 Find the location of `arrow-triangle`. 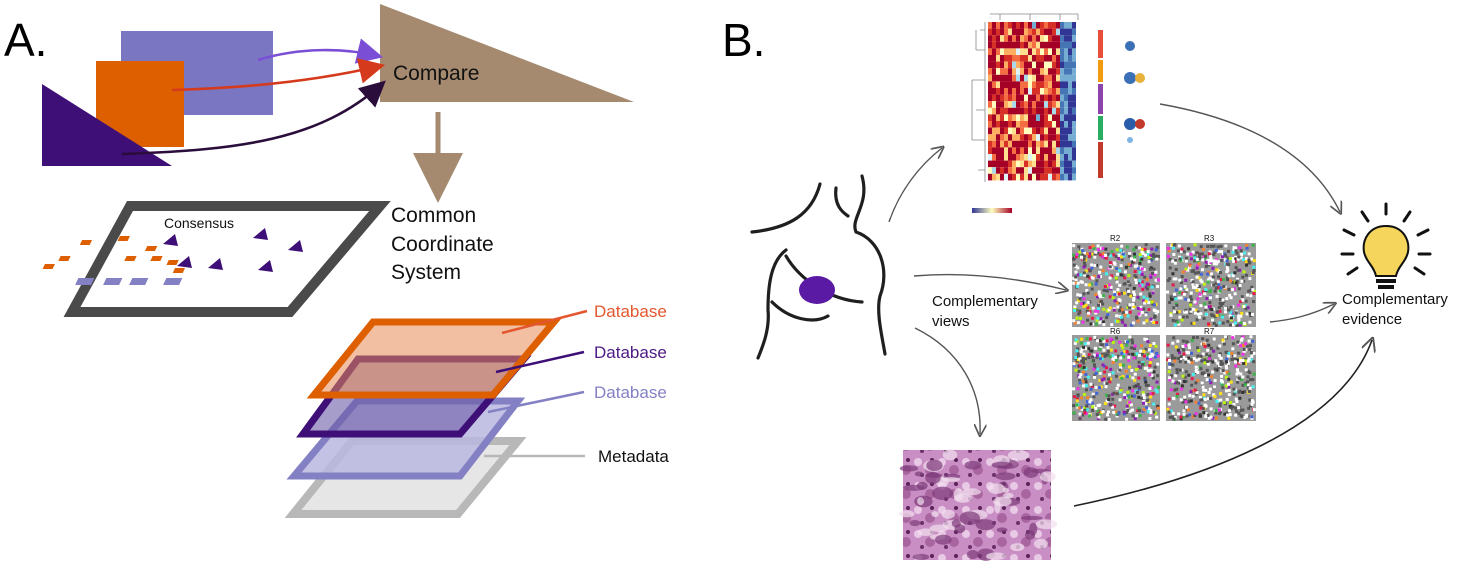

arrow-triangle is located at coordinates (253, 118).